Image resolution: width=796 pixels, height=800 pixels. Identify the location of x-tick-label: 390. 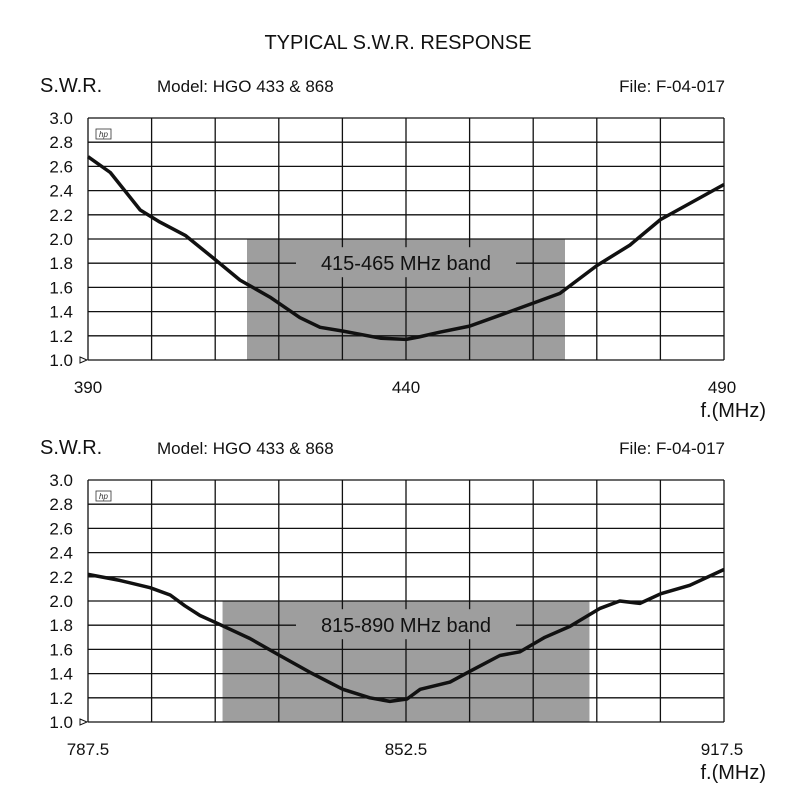
(88, 387).